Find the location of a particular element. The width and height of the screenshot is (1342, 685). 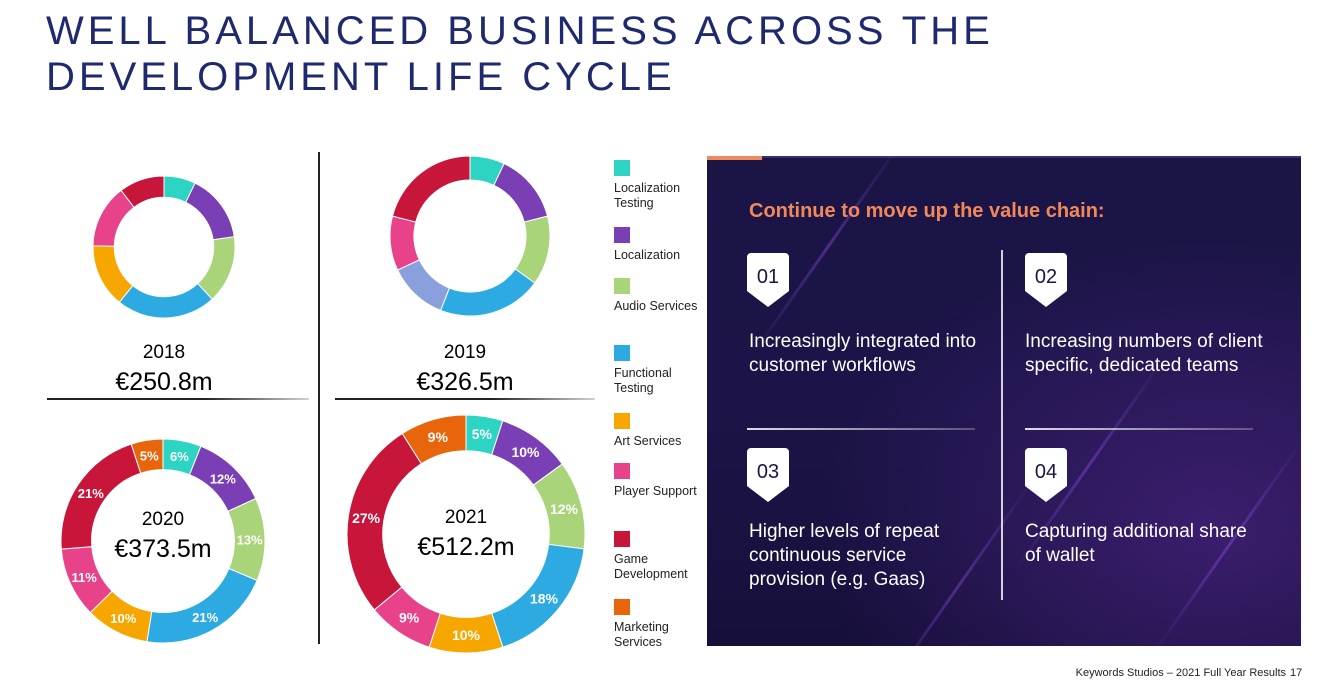

revenue-total: €326.5m is located at coordinates (465, 382).